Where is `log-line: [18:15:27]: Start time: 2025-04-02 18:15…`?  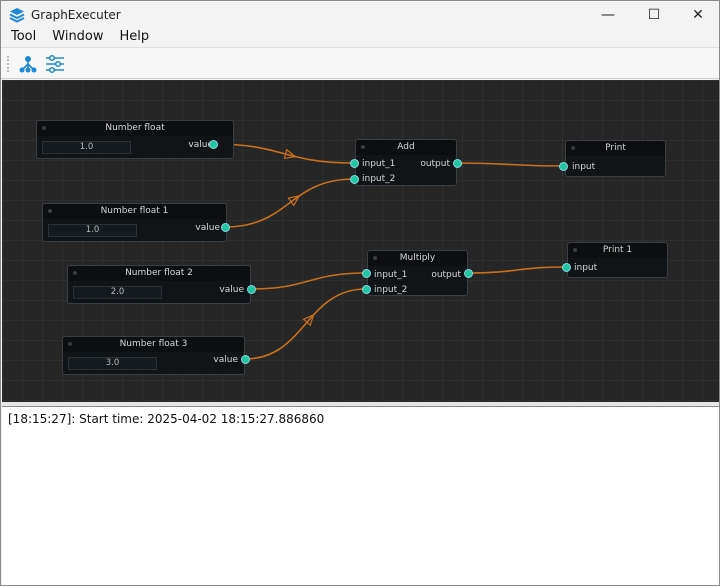
log-line: [18:15:27]: Start time: 2025-04-02 18:15… is located at coordinates (166, 419).